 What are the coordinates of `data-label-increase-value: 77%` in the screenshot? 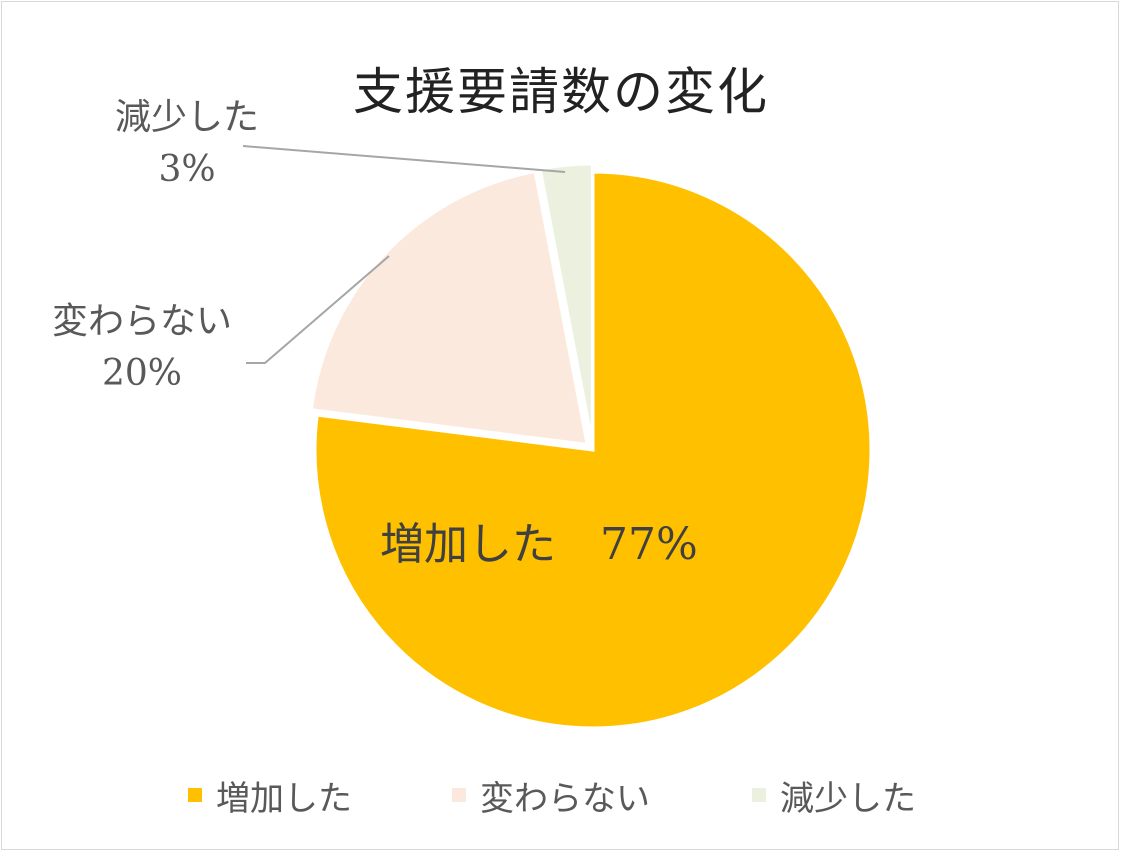 It's located at (649, 544).